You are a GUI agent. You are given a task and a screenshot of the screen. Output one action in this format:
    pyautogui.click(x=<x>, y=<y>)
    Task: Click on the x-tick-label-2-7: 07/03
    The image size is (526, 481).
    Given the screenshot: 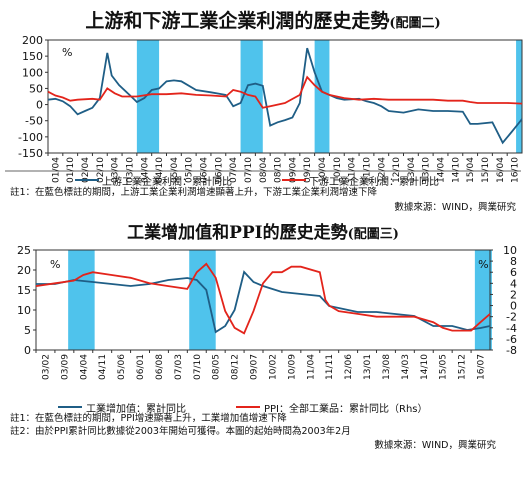 What is the action you would take?
    pyautogui.click(x=179, y=367)
    